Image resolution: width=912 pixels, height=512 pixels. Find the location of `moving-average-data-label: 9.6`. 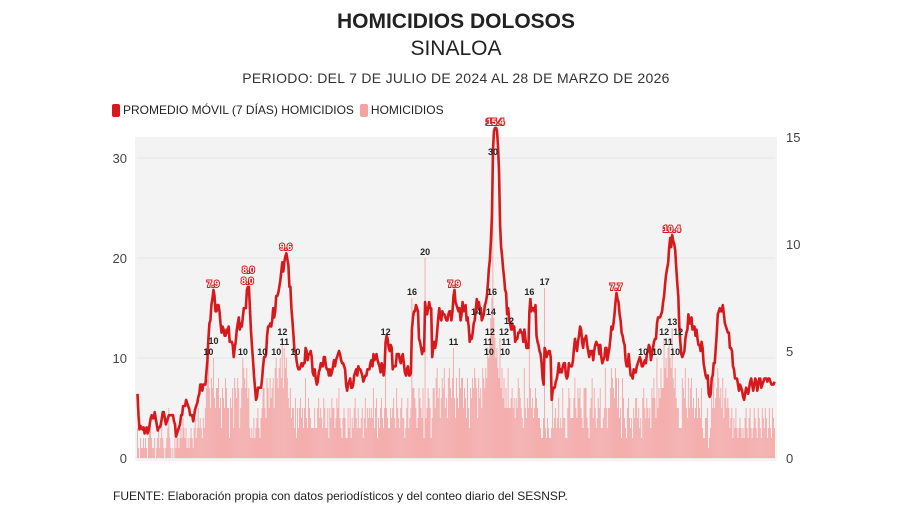

moving-average-data-label: 9.6 is located at coordinates (286, 247).